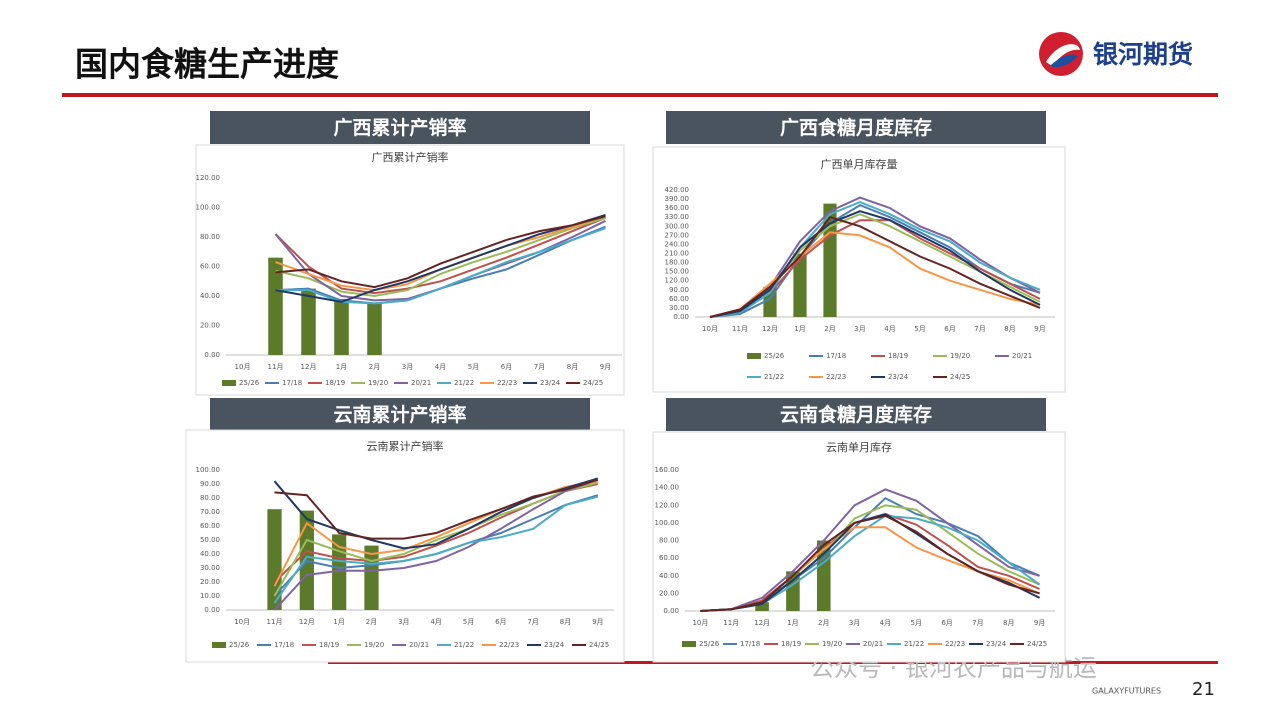  Describe the element at coordinates (405, 446) in the screenshot. I see `chart-title: 云南累计产销率` at that location.